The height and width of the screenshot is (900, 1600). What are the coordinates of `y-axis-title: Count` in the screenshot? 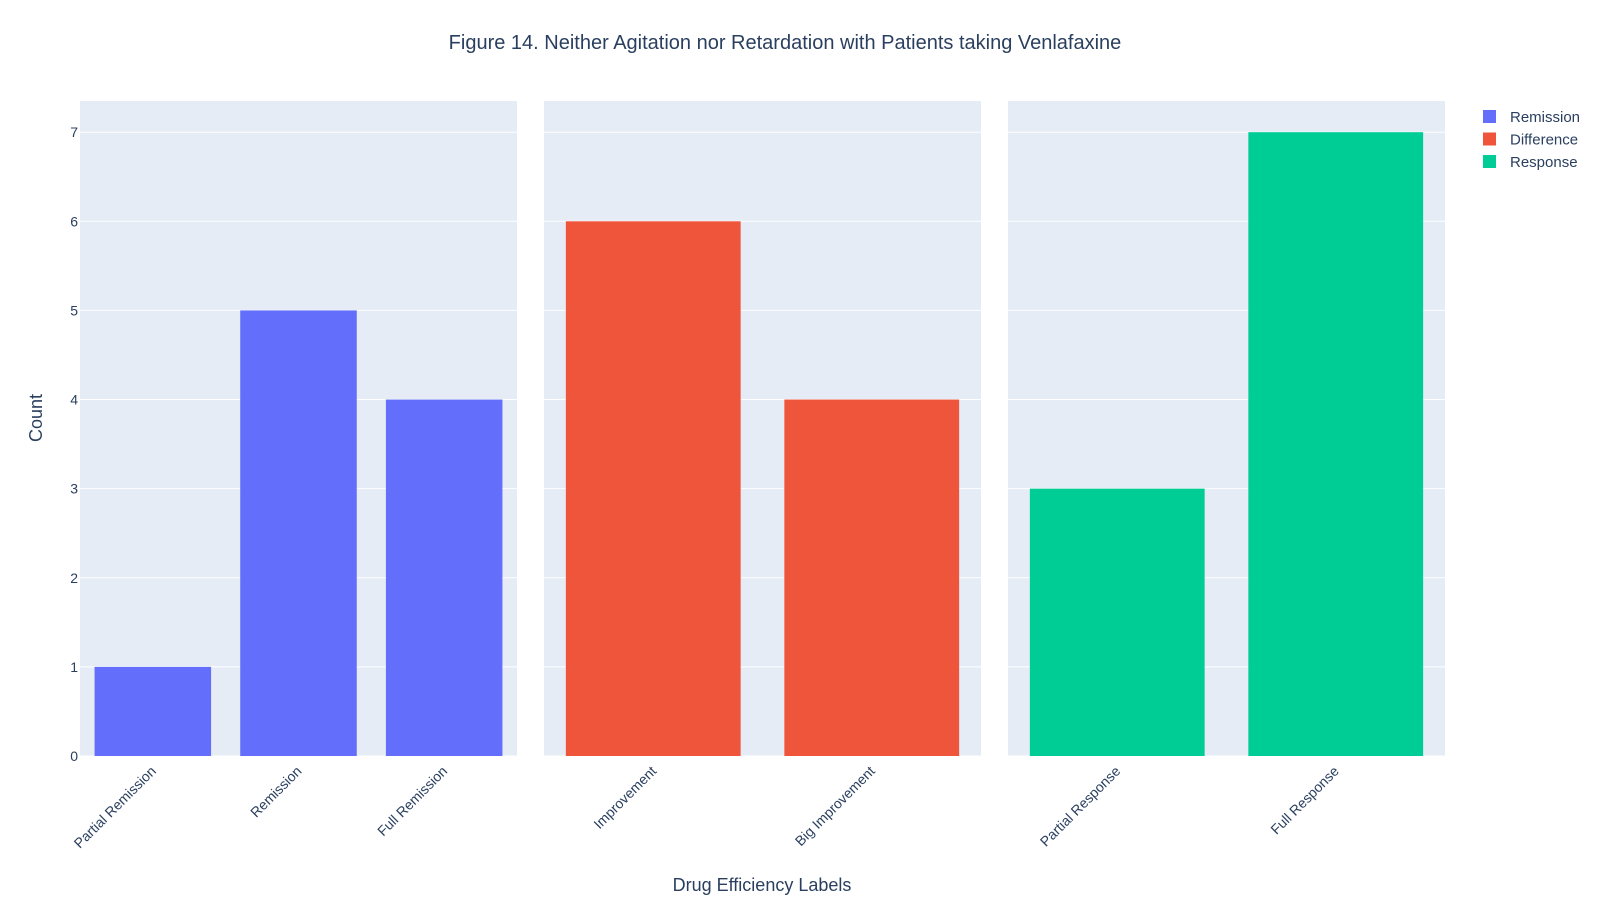 It's located at (36, 418).